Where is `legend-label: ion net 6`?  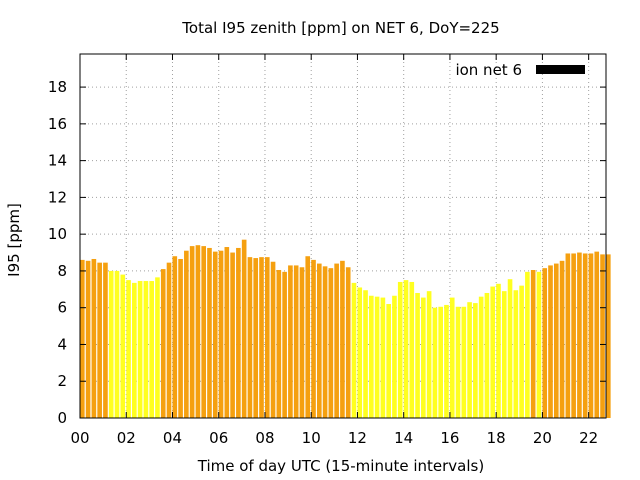 legend-label: ion net 6 is located at coordinates (488, 70).